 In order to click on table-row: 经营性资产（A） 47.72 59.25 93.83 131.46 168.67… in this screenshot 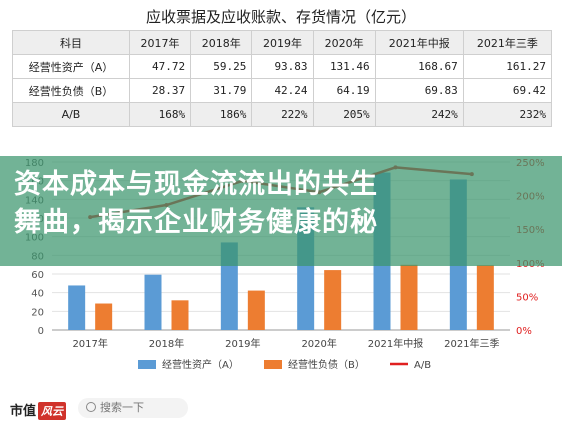, I will do `click(282, 66)`.